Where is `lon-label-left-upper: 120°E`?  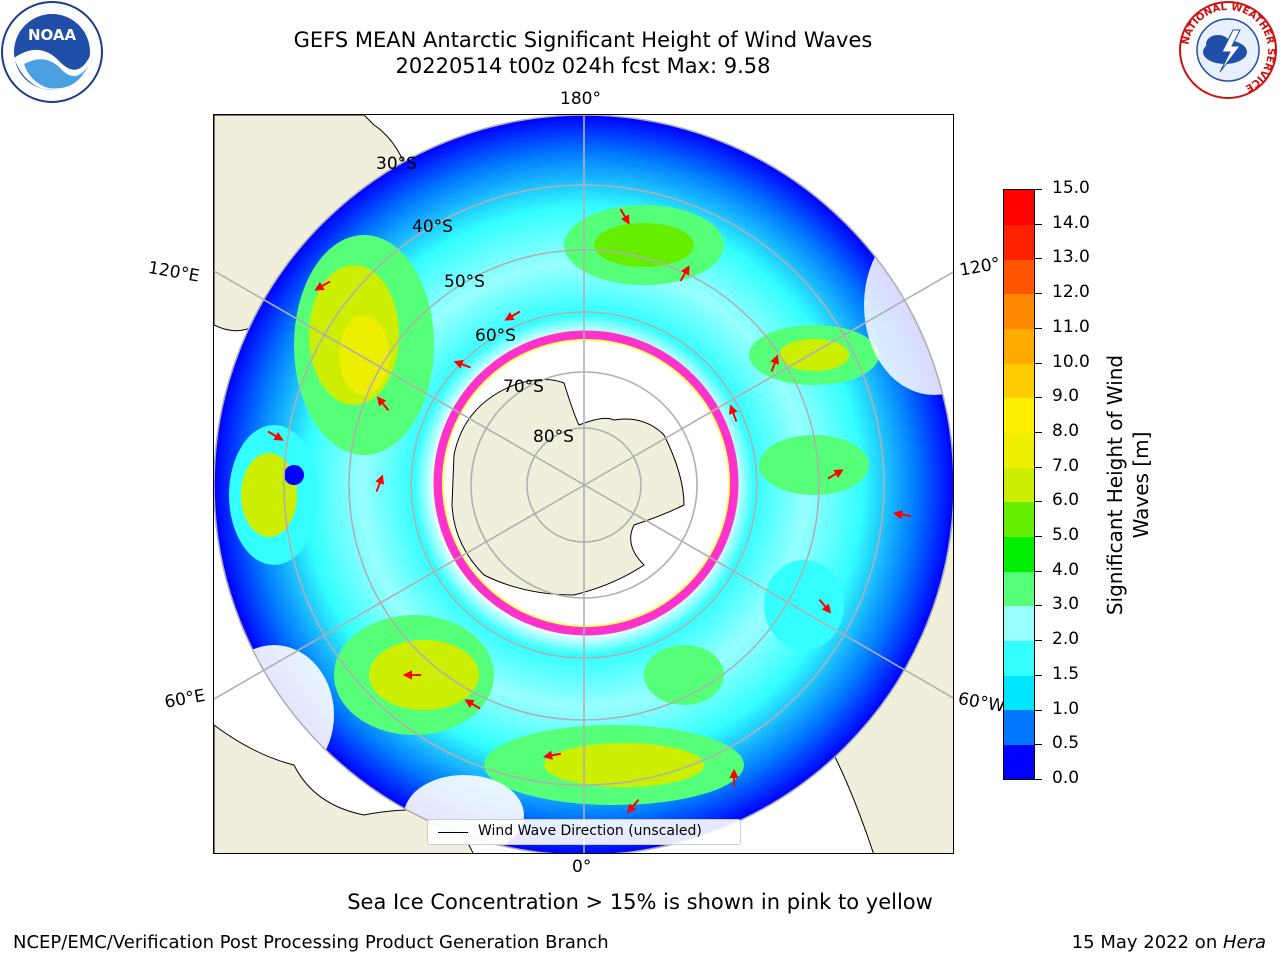
lon-label-left-upper: 120°E is located at coordinates (173, 272).